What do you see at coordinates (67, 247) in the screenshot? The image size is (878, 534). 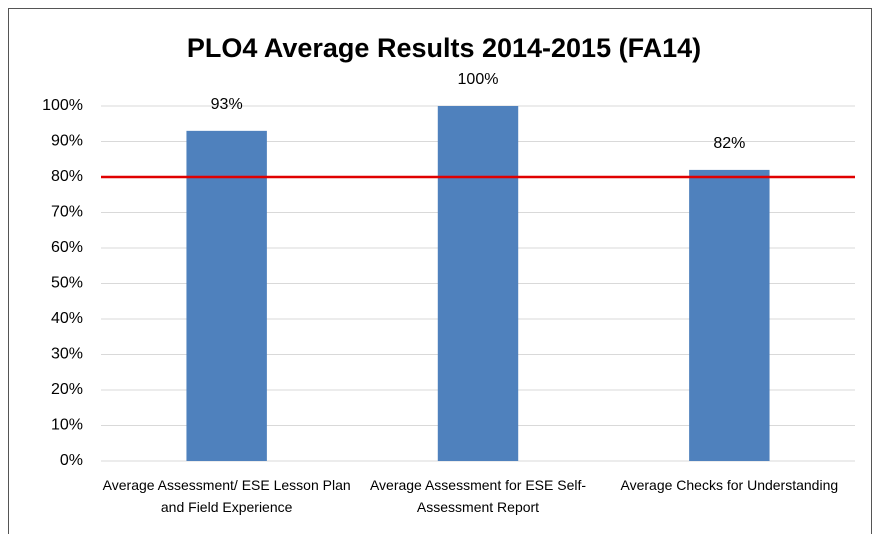 I see `y-tick-label: 60%` at bounding box center [67, 247].